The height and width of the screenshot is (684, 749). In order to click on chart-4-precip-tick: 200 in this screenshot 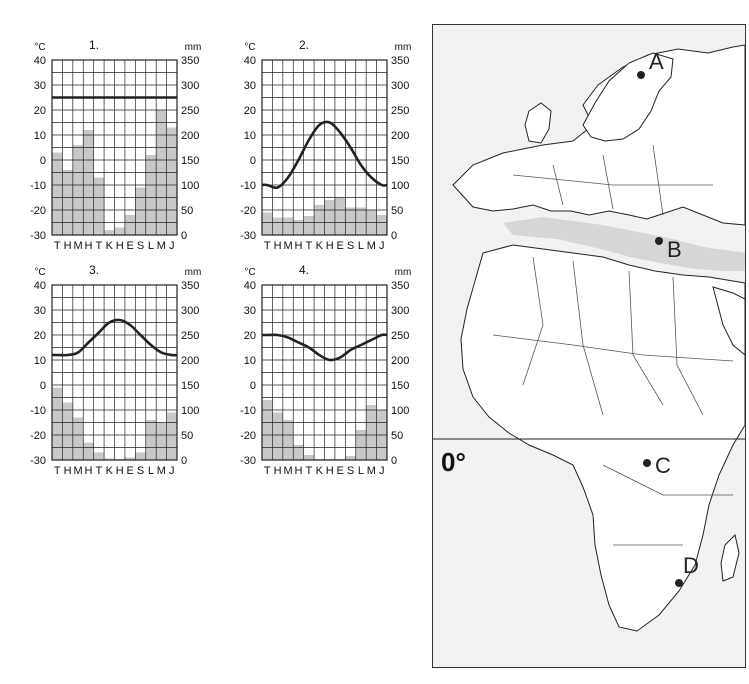, I will do `click(400, 361)`.